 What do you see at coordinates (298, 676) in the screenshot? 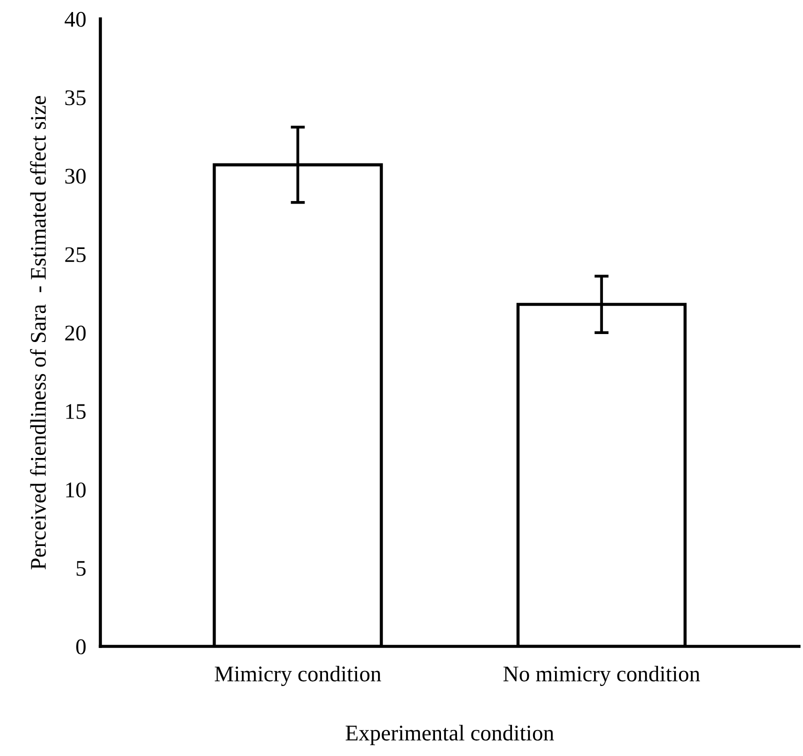
I see `x-tick-label: Mimicry condition` at bounding box center [298, 676].